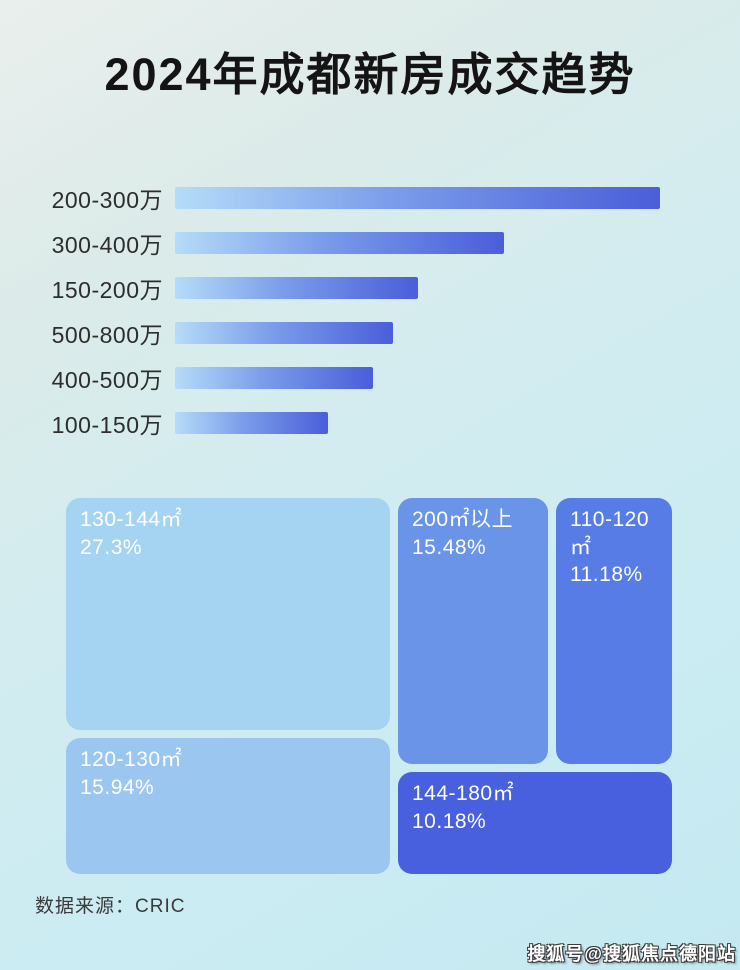 This screenshot has width=740, height=970. Describe the element at coordinates (111, 547) in the screenshot. I see `tile-percent: 27.3%` at that location.